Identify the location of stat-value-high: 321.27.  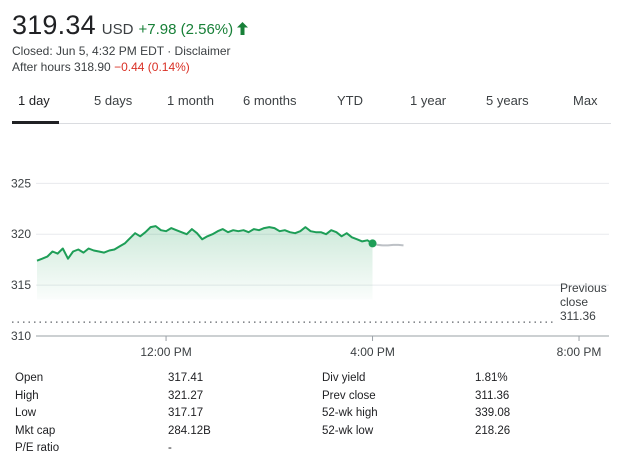
(186, 395).